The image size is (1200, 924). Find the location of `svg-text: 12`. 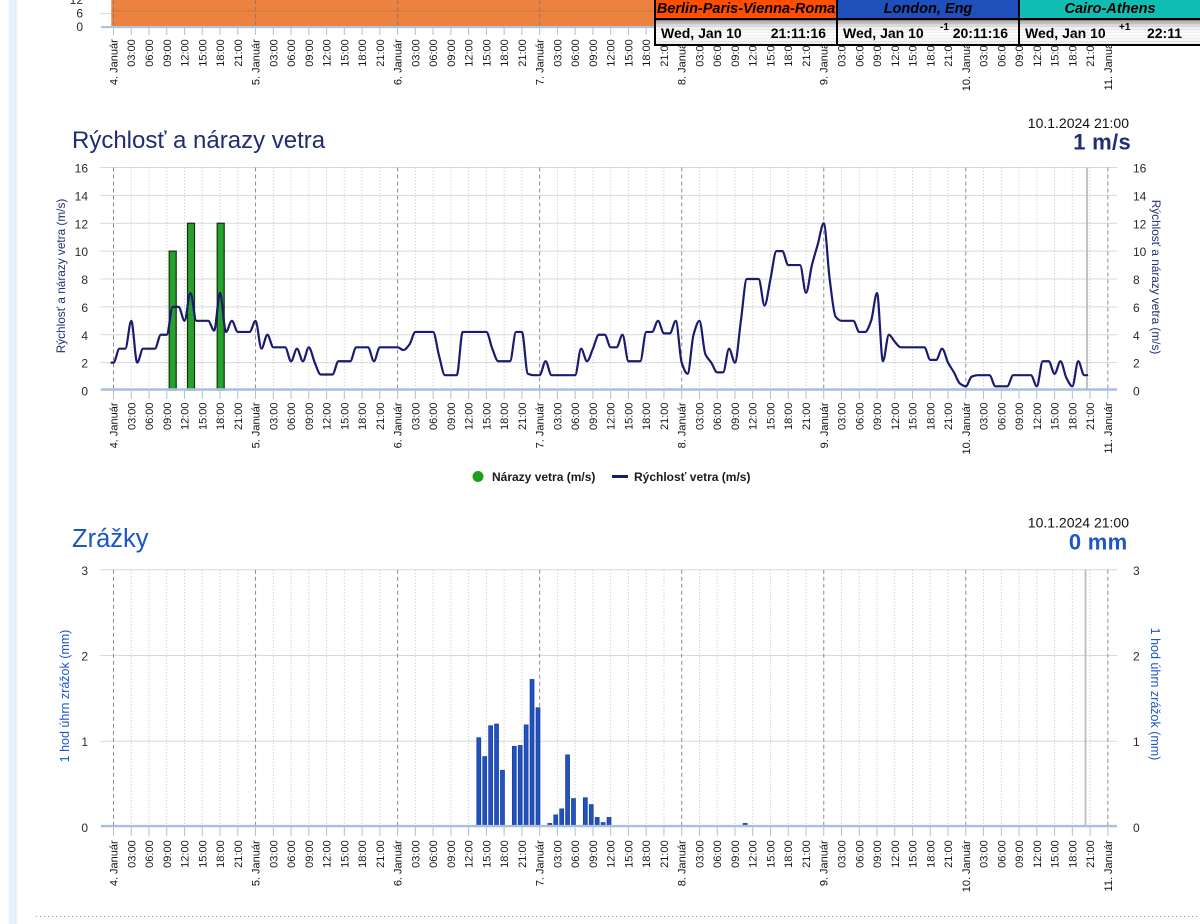

svg-text: 12 is located at coordinates (77, 3).